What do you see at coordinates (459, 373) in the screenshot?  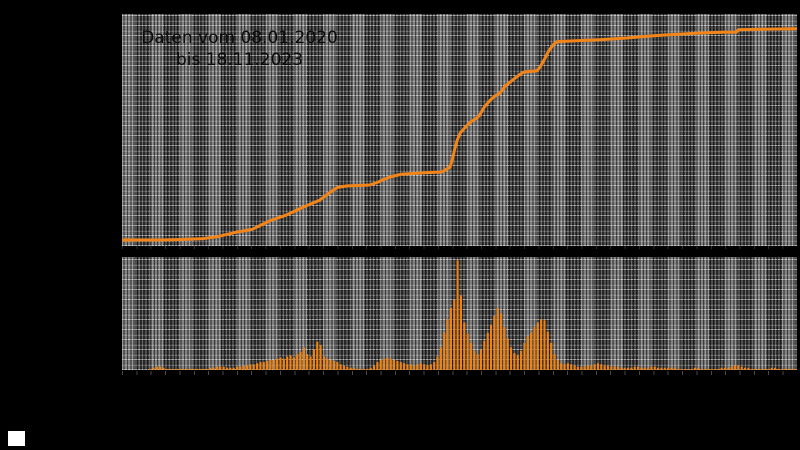 I see `x-axis-ticks-bottom-panel` at bounding box center [459, 373].